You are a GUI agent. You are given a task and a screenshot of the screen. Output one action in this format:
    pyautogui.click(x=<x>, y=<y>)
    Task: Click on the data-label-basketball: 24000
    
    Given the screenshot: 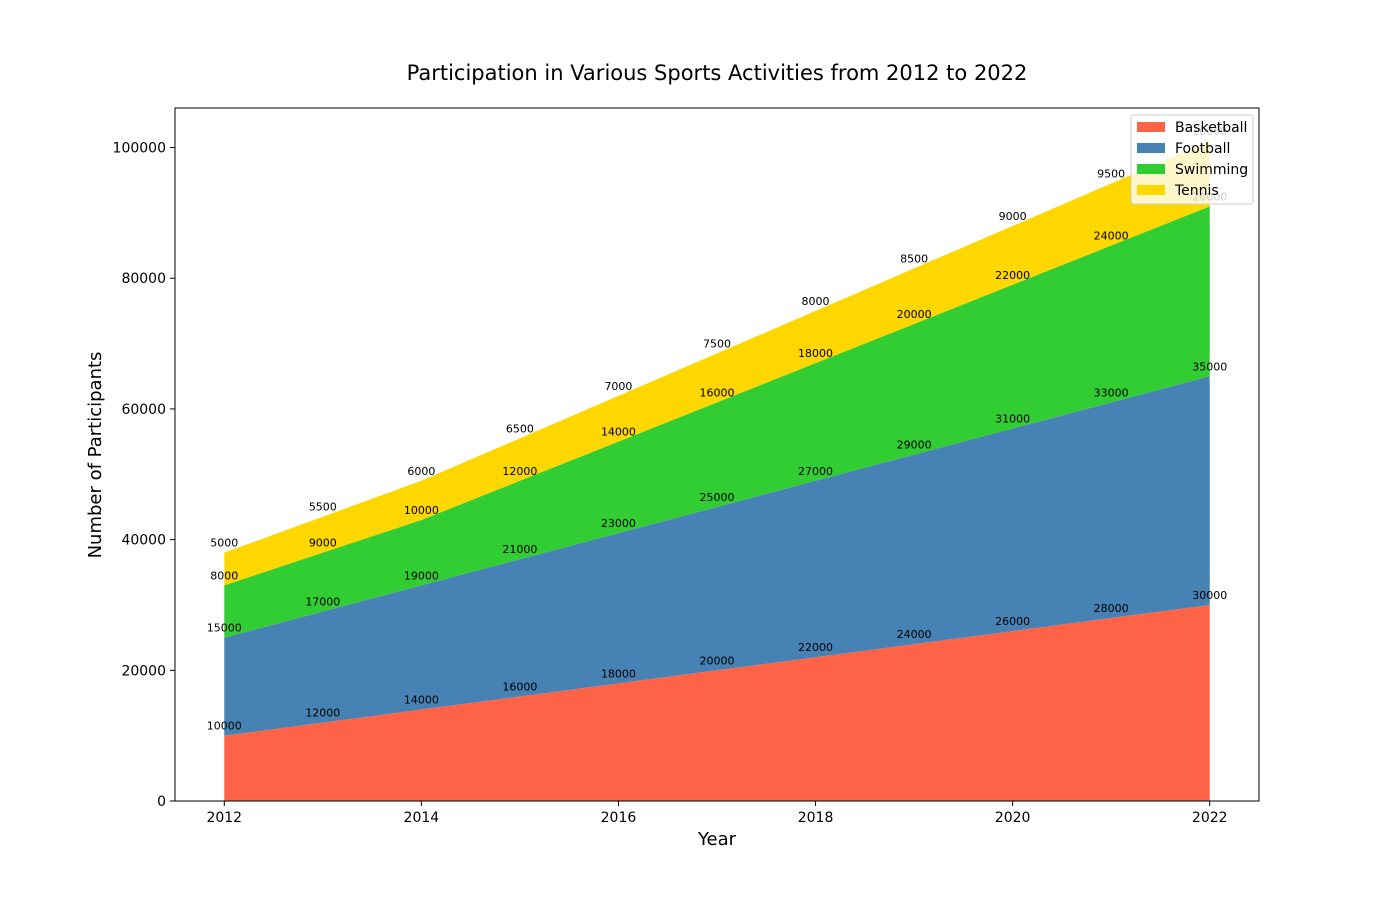 What is the action you would take?
    pyautogui.click(x=914, y=634)
    